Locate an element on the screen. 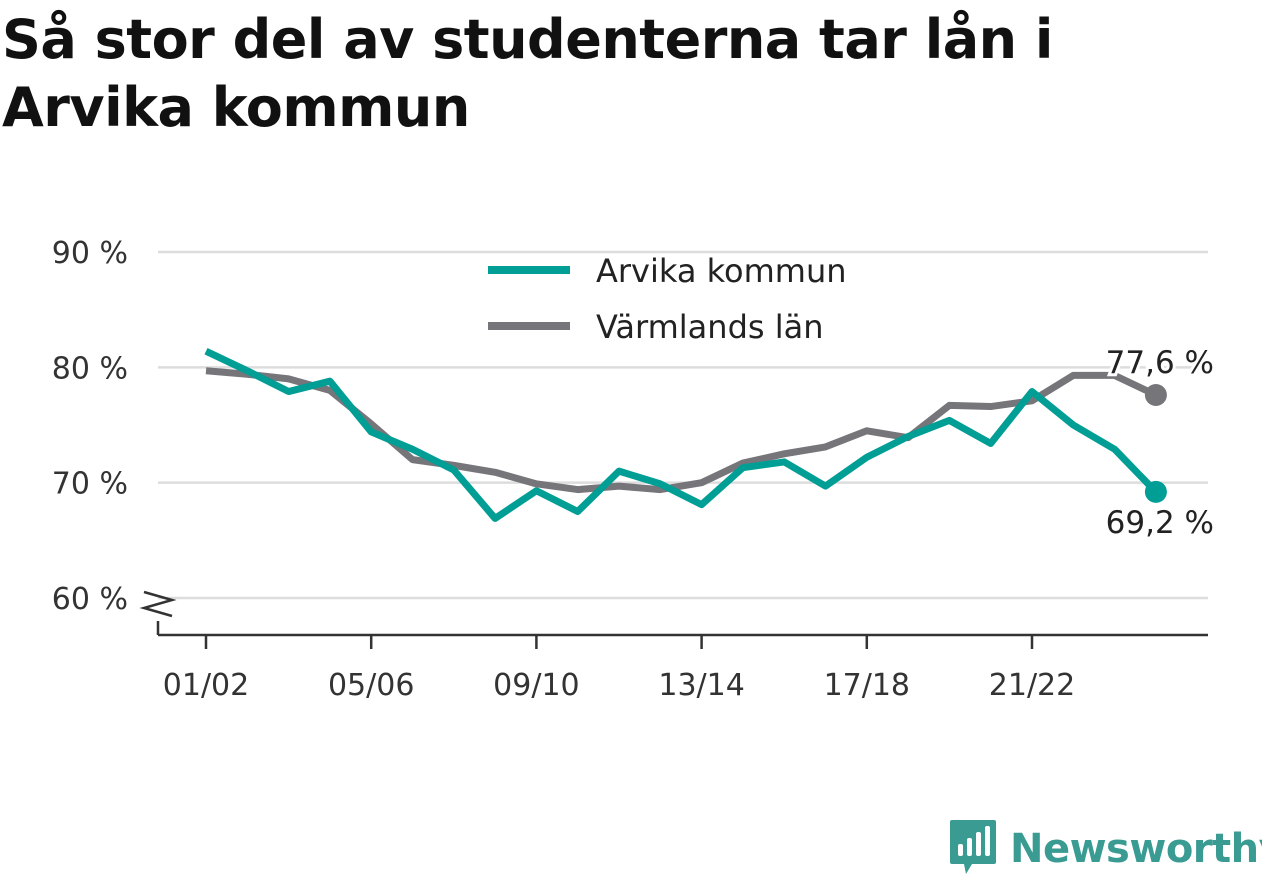 This screenshot has height=880, width=1262. x-tick-label: 21/22 is located at coordinates (1032, 685).